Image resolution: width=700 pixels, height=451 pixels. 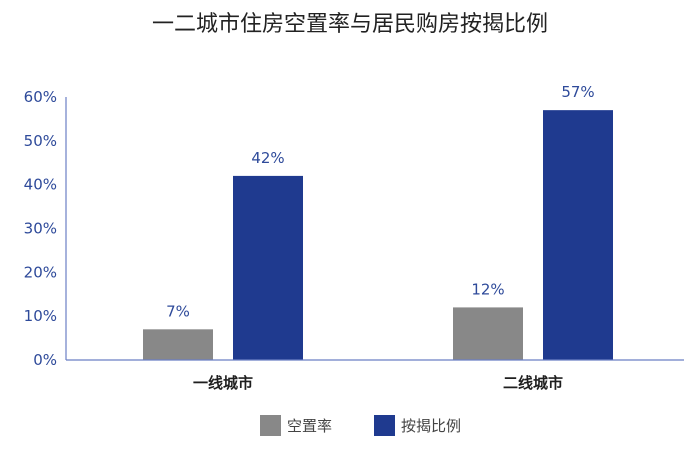 I want to click on y-tick-label: 50%, so click(x=40, y=141).